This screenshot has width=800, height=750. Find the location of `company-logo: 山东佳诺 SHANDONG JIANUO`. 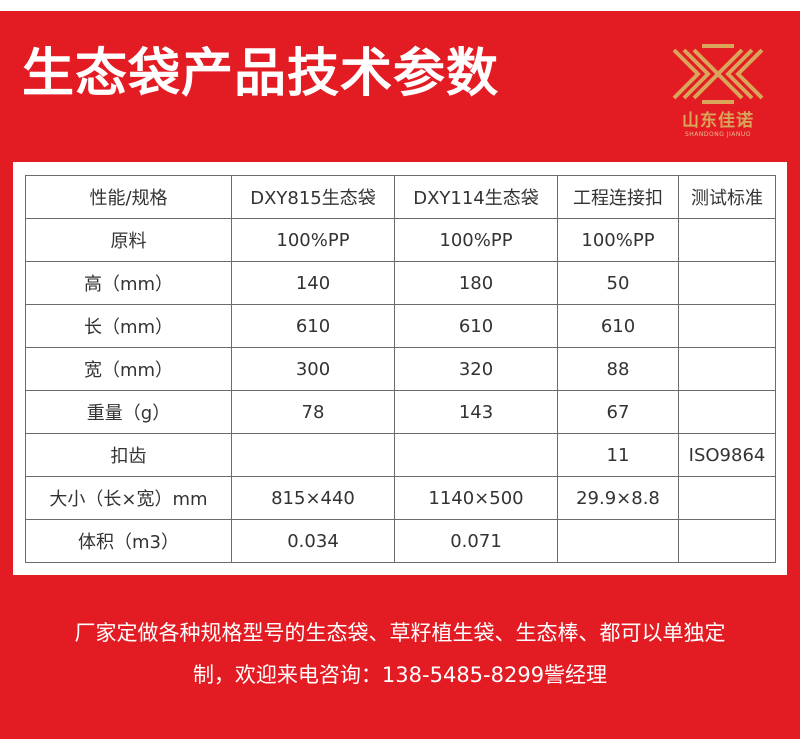

company-logo: 山东佳诺 SHANDONG JIANUO is located at coordinates (718, 94).